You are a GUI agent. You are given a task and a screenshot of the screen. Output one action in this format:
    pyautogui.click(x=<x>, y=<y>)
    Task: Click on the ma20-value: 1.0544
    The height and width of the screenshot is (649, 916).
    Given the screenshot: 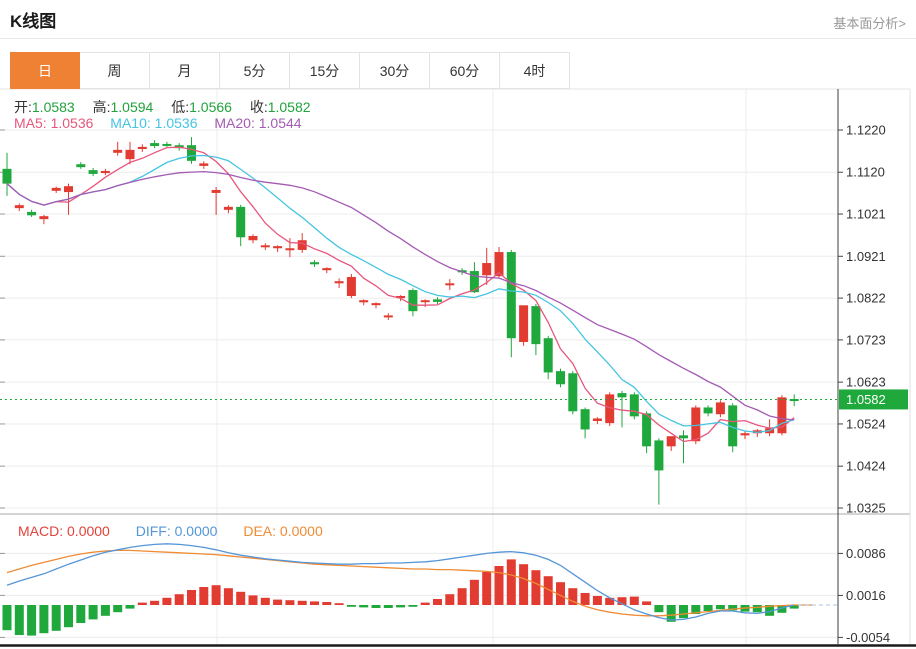 What is the action you would take?
    pyautogui.click(x=280, y=123)
    